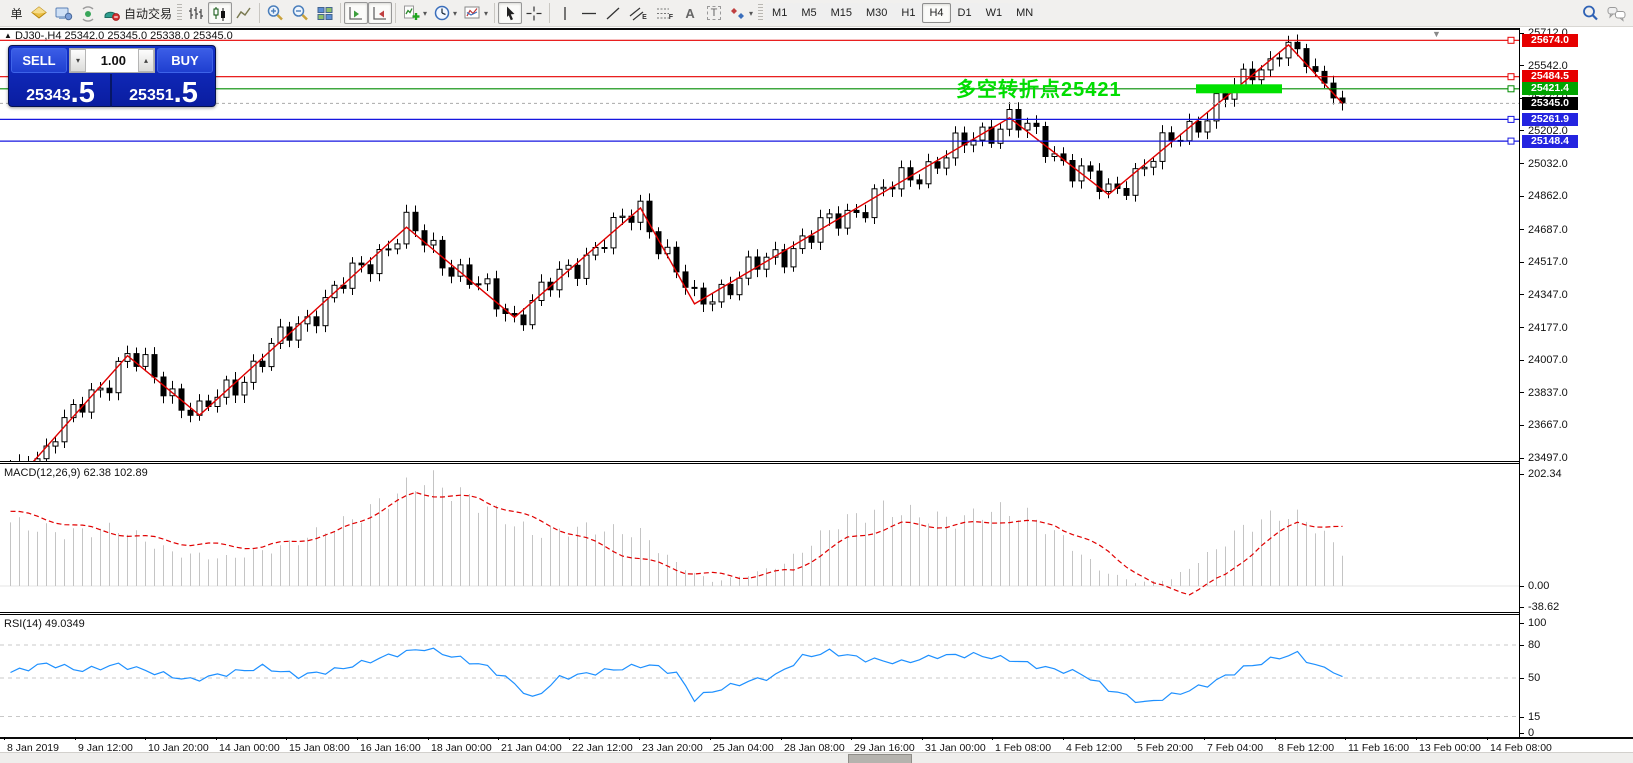 The width and height of the screenshot is (1633, 763). What do you see at coordinates (163, 91) in the screenshot?
I see `buy-price: 25351.5` at bounding box center [163, 91].